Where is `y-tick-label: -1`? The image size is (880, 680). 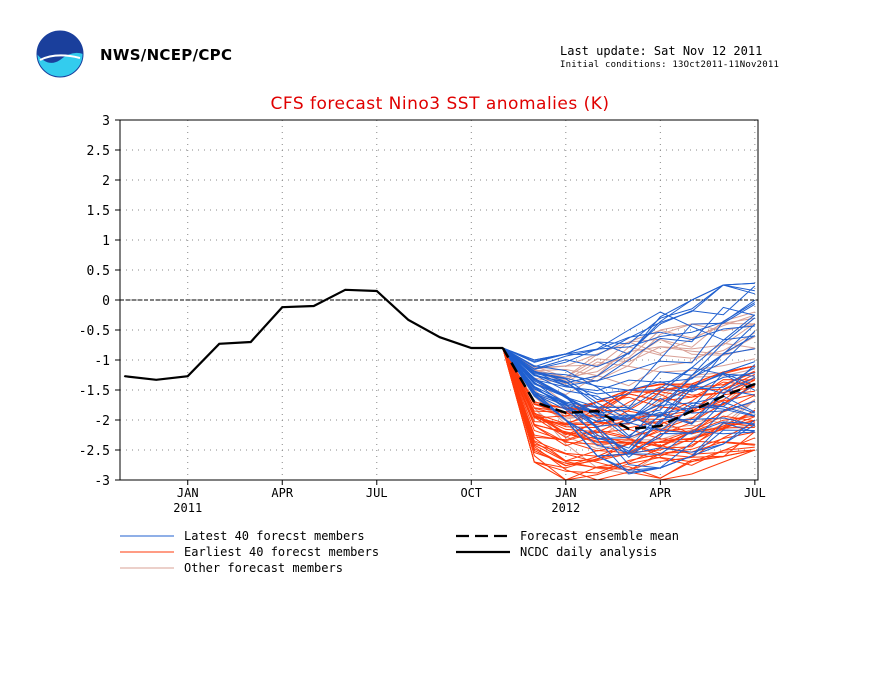
y-tick-label: -1 is located at coordinates (102, 361).